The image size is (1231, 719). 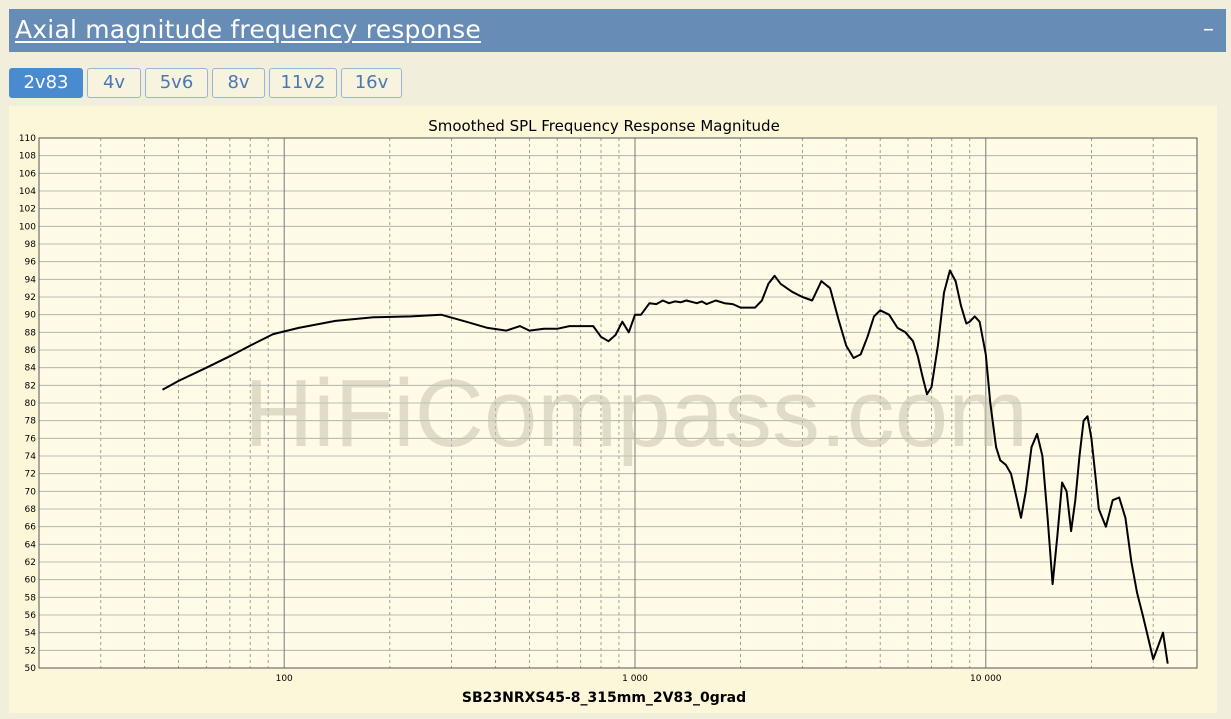 I want to click on y-tick-label: 68, so click(x=31, y=510).